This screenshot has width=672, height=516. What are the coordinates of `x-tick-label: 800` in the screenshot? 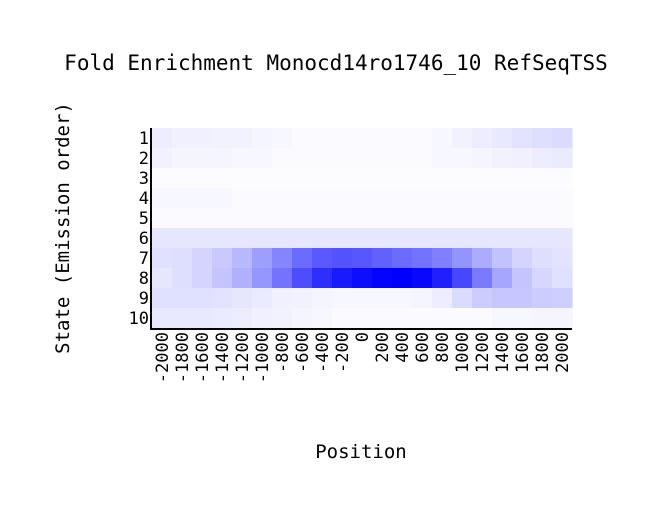 It's located at (443, 347).